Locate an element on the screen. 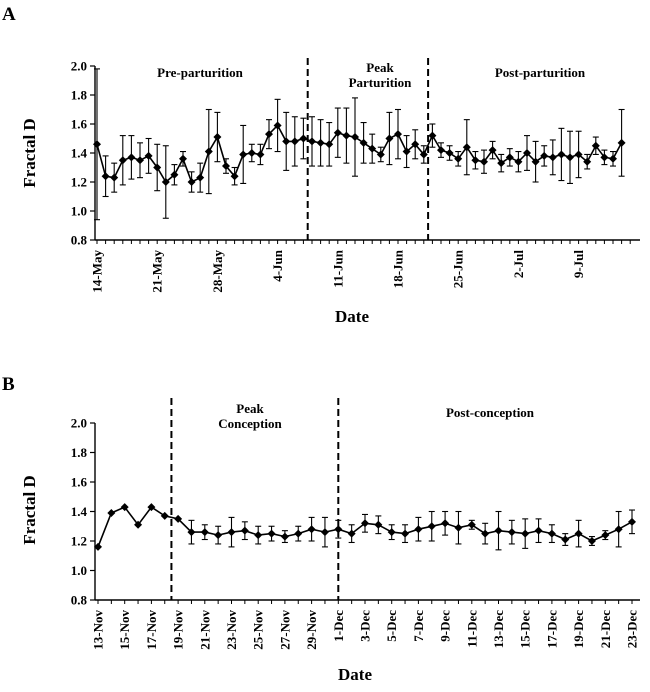  panel-b-y-tick-label: 0.8 is located at coordinates (79, 600).